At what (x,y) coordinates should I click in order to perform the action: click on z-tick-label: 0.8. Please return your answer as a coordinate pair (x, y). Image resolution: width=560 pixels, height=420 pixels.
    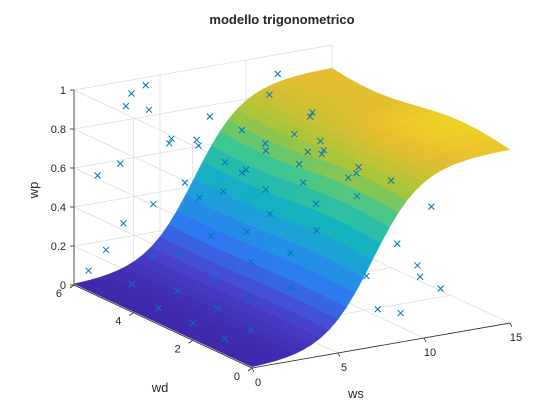
    Looking at the image, I should click on (58, 130).